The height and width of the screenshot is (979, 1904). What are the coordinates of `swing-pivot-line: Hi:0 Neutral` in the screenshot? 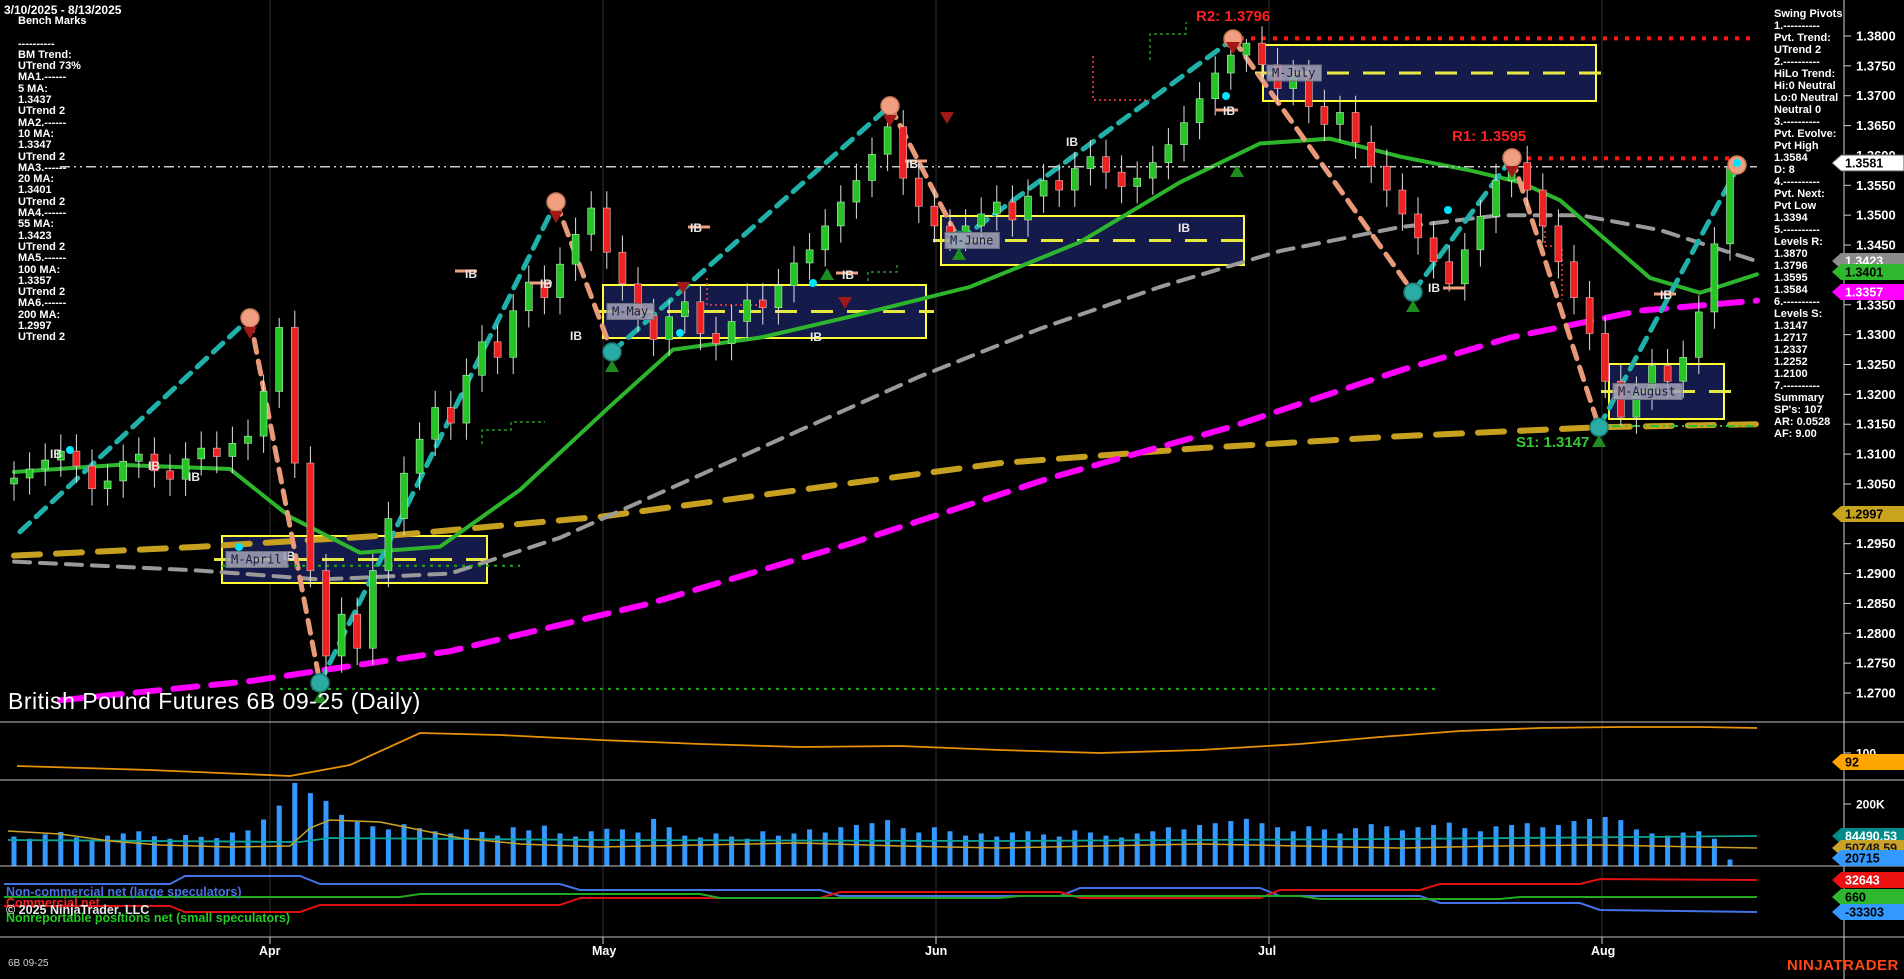 It's located at (1805, 86).